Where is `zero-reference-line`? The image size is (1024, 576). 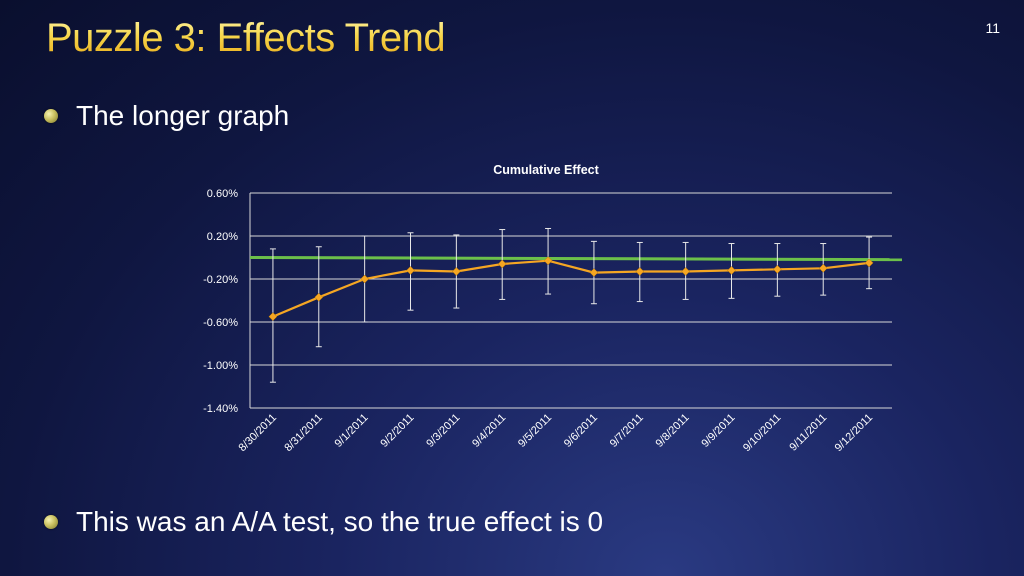 zero-reference-line is located at coordinates (576, 259).